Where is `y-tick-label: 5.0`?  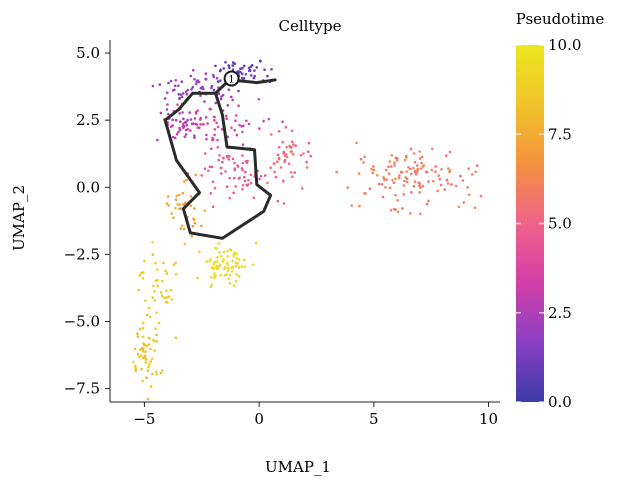 y-tick-label: 5.0 is located at coordinates (88, 53).